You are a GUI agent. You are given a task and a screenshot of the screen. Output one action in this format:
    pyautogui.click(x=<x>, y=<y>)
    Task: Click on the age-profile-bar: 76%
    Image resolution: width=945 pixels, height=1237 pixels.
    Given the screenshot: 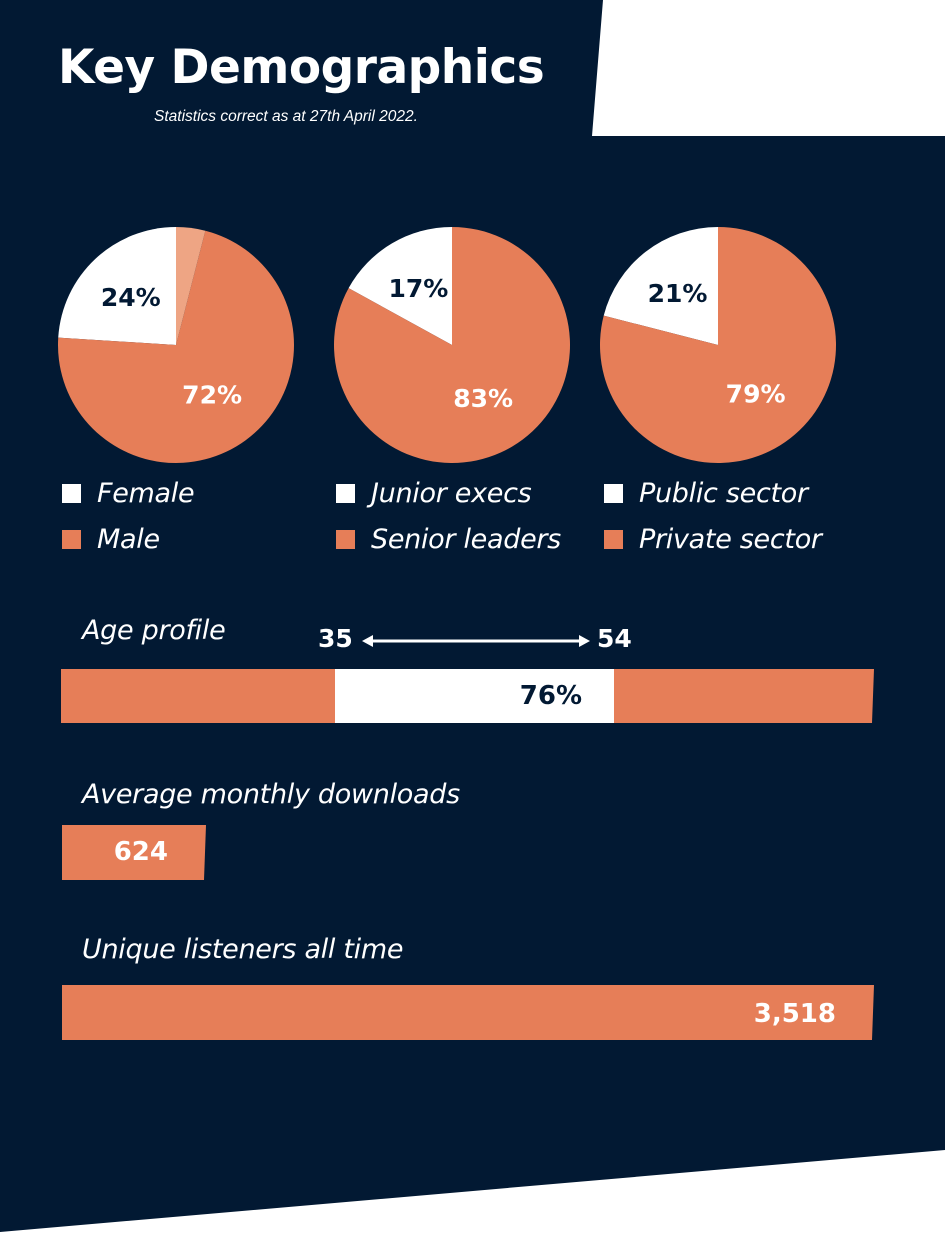 What is the action you would take?
    pyautogui.click(x=467, y=679)
    